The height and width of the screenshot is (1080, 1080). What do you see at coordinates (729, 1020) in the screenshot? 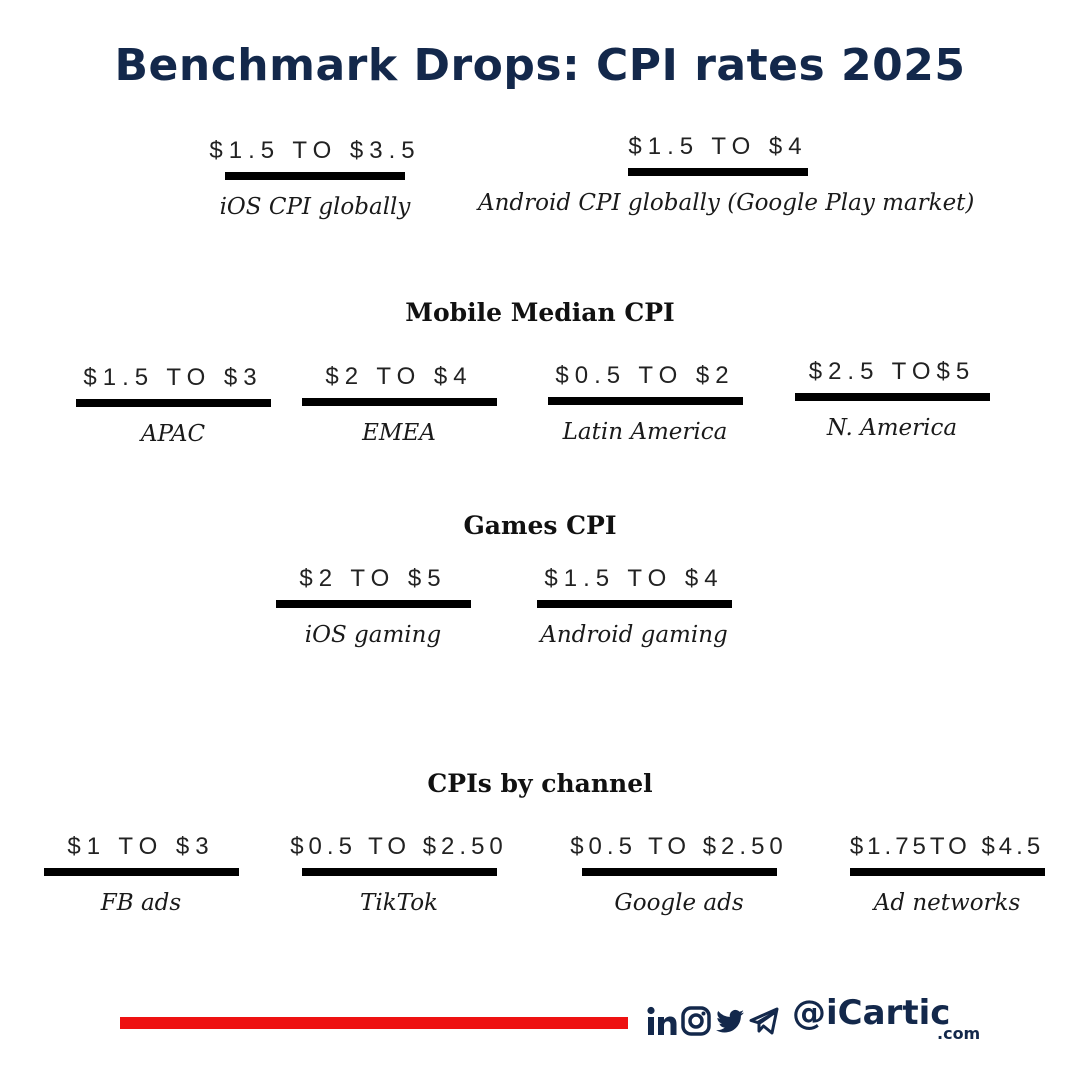
I see `twitter-icon` at bounding box center [729, 1020].